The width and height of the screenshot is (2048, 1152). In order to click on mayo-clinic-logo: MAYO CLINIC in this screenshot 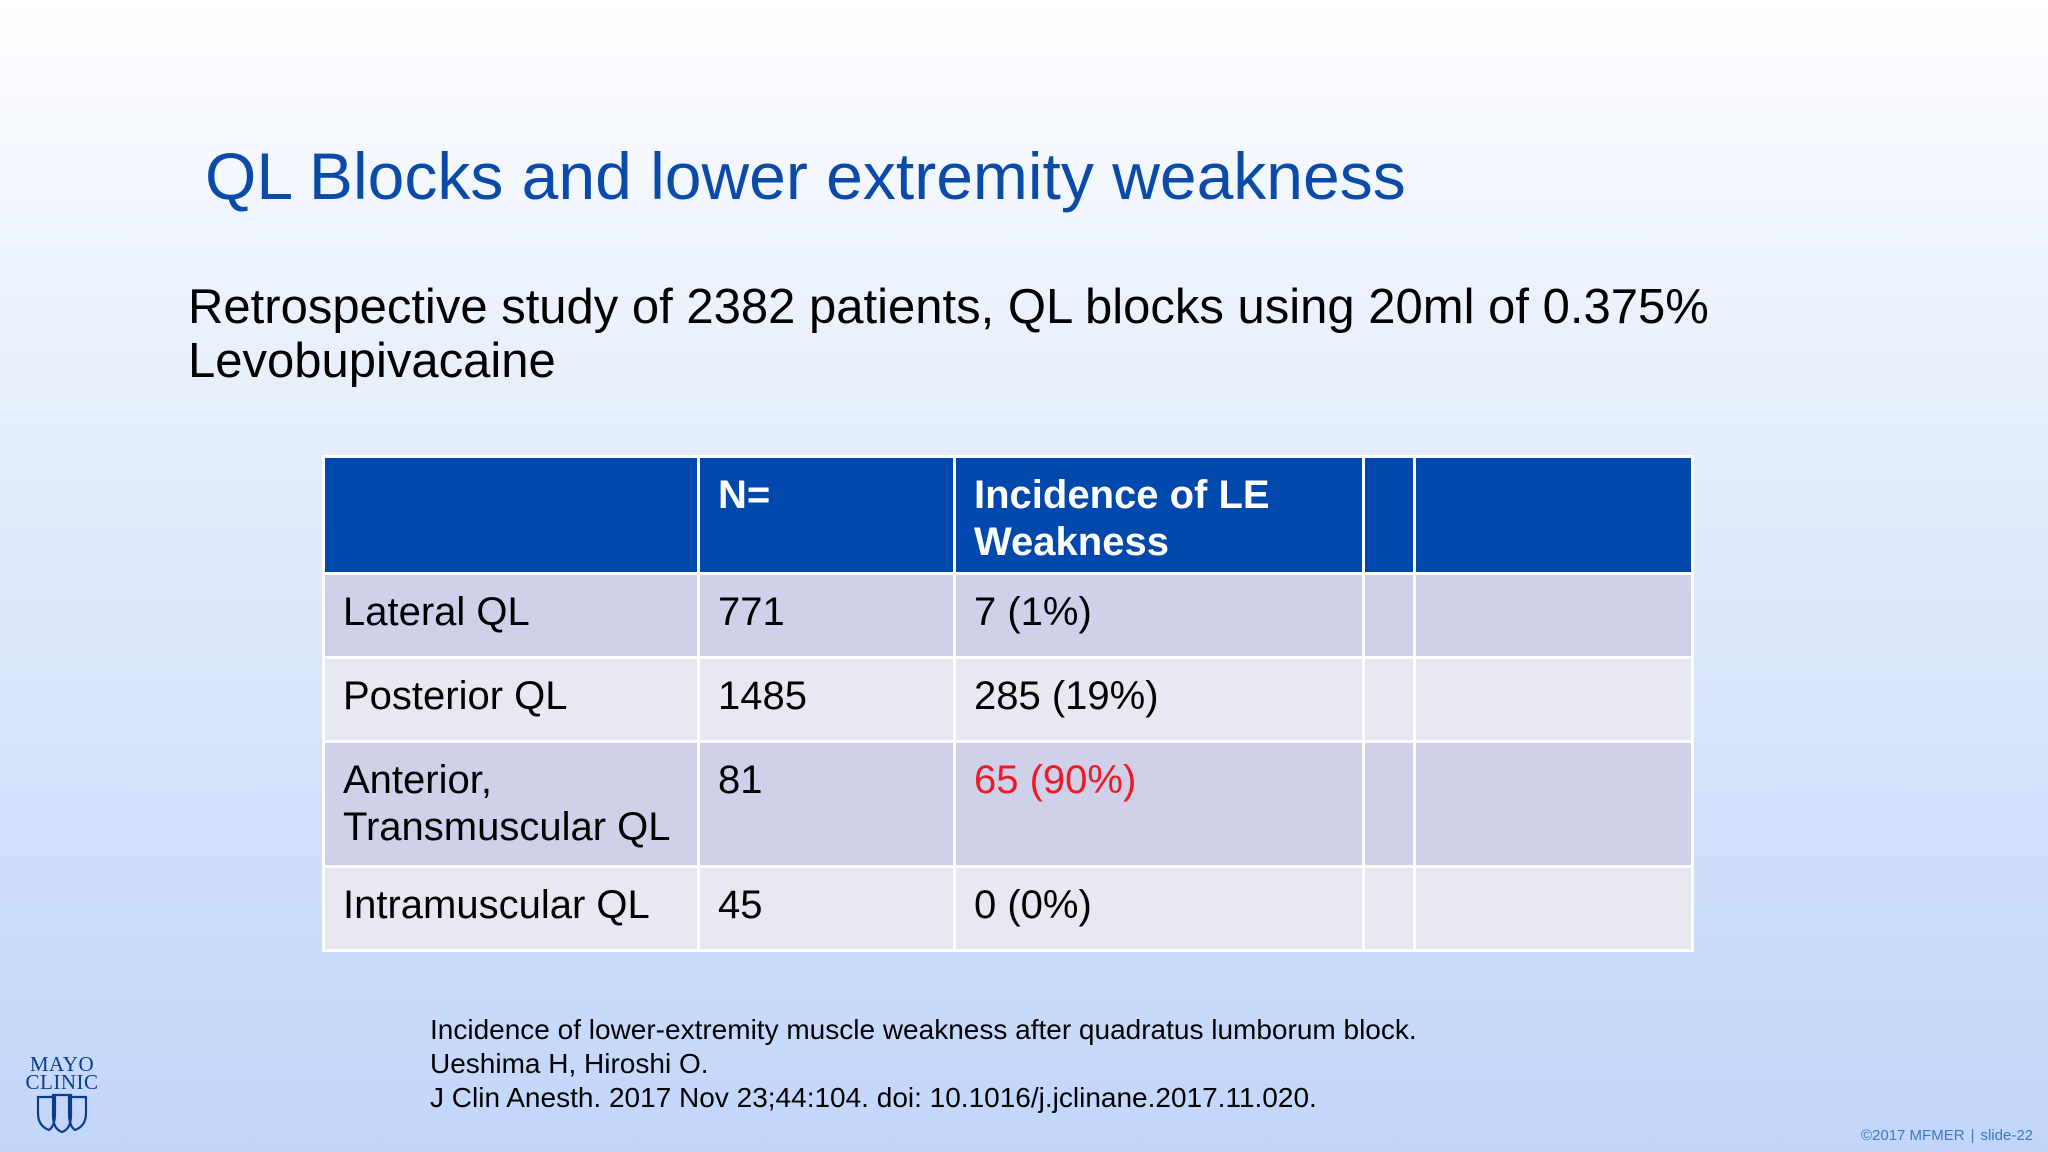, I will do `click(62, 1092)`.